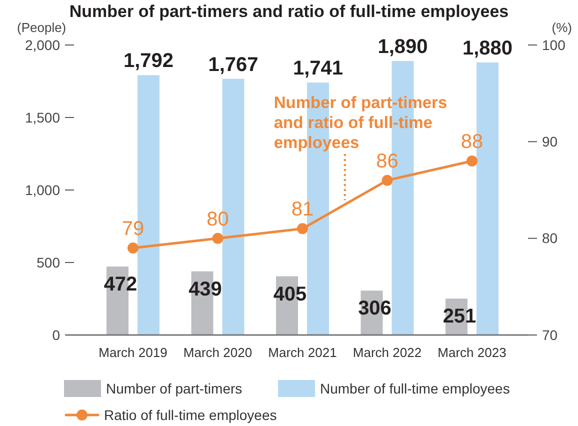 The width and height of the screenshot is (578, 426). What do you see at coordinates (233, 65) in the screenshot?
I see `data-label: 1,767` at bounding box center [233, 65].